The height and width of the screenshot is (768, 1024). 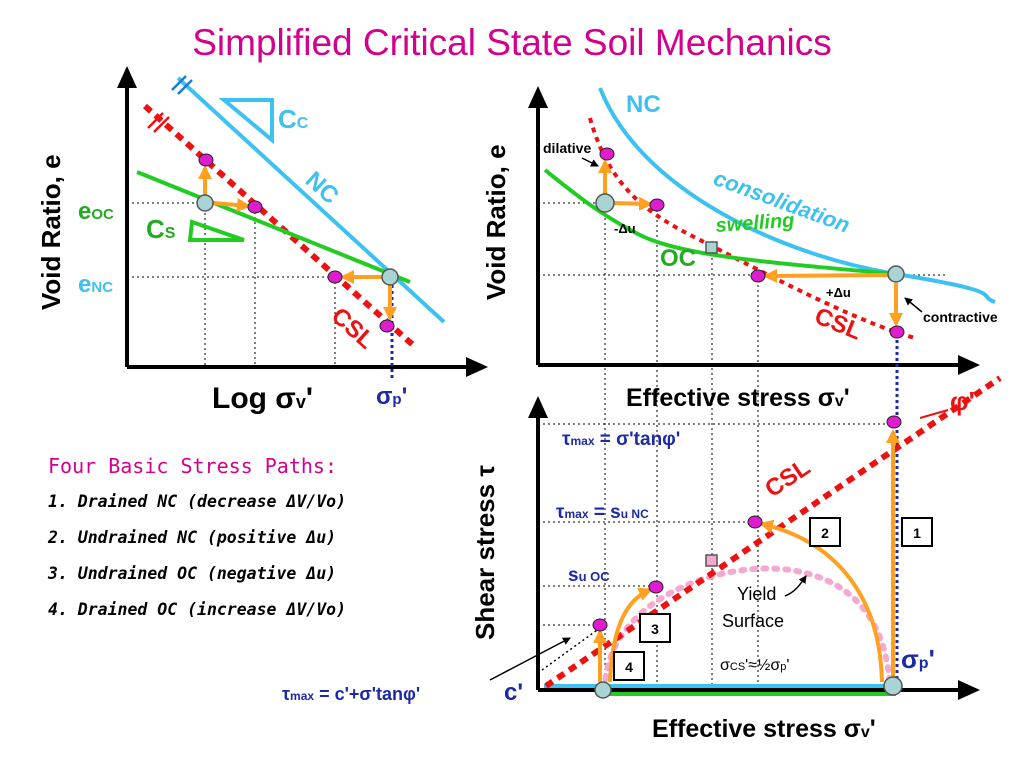 What do you see at coordinates (353, 328) in the screenshot?
I see `left-csl-label: CSL` at bounding box center [353, 328].